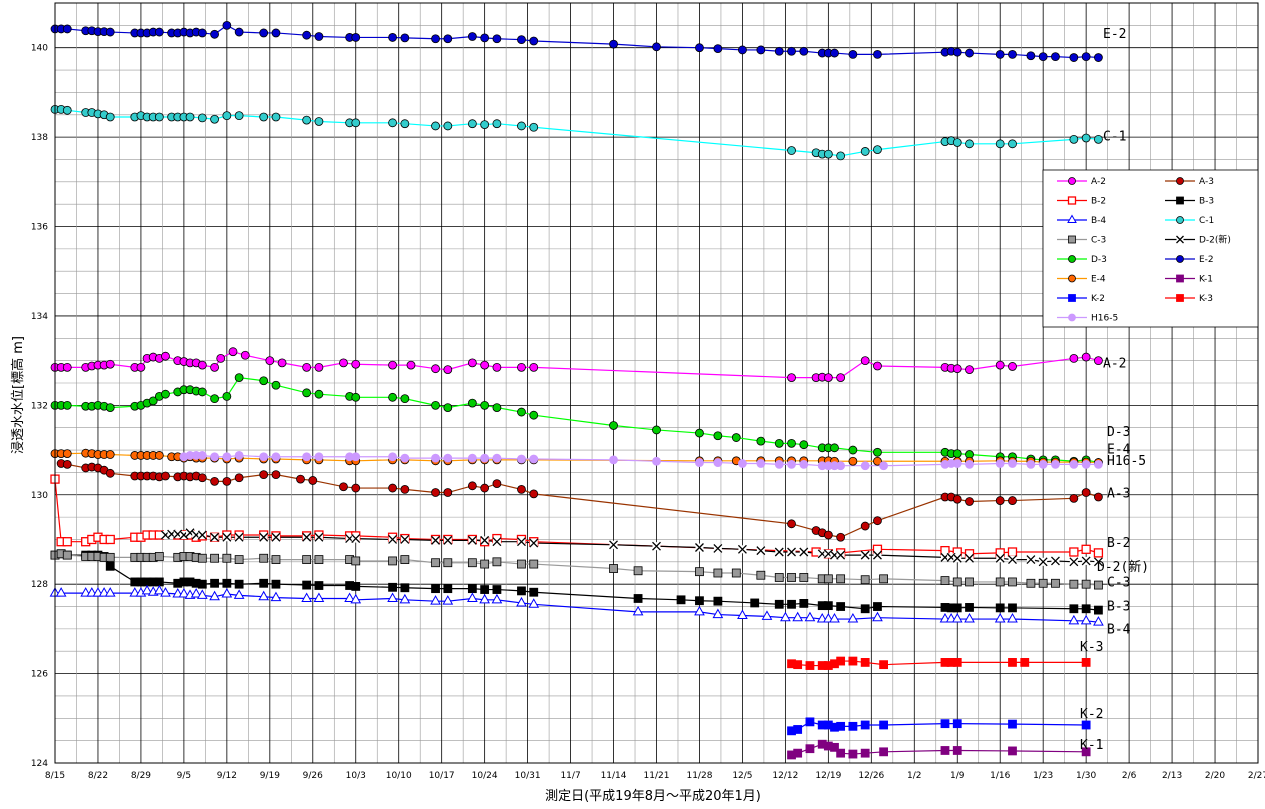  What do you see at coordinates (1043, 776) in the screenshot?
I see `x-tick-label: 1/23` at bounding box center [1043, 776].